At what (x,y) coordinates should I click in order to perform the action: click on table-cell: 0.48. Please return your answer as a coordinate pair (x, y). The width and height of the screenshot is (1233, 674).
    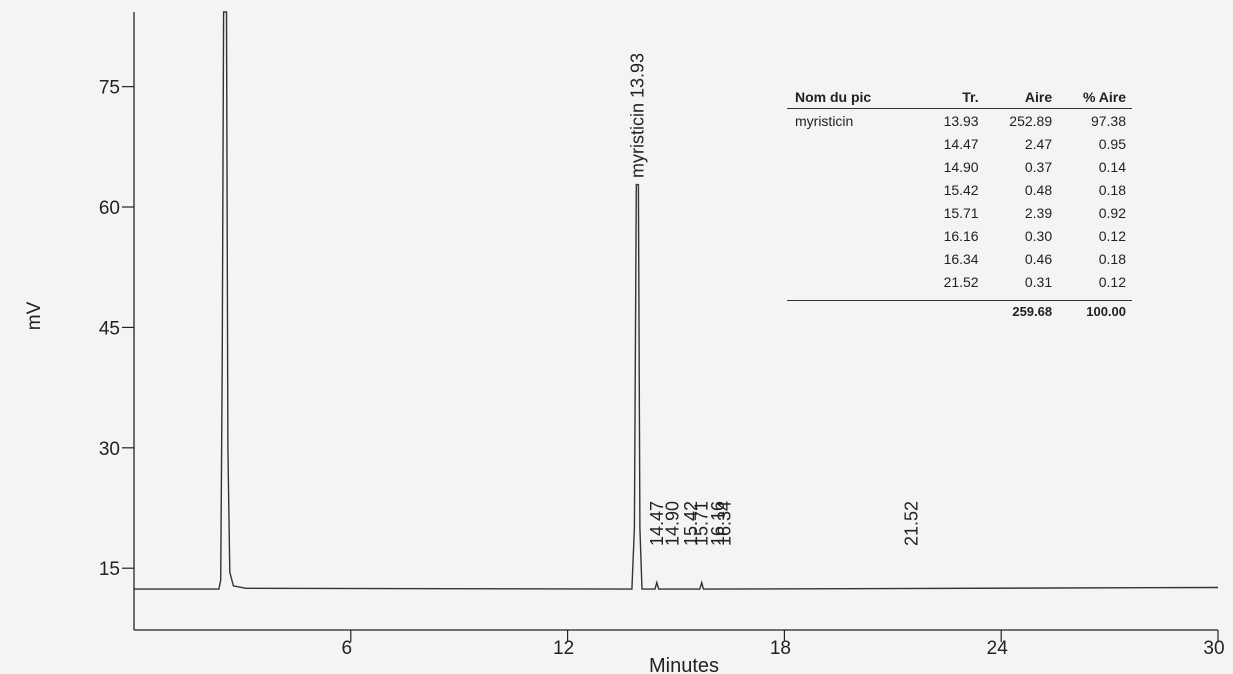
    Looking at the image, I should click on (1038, 189).